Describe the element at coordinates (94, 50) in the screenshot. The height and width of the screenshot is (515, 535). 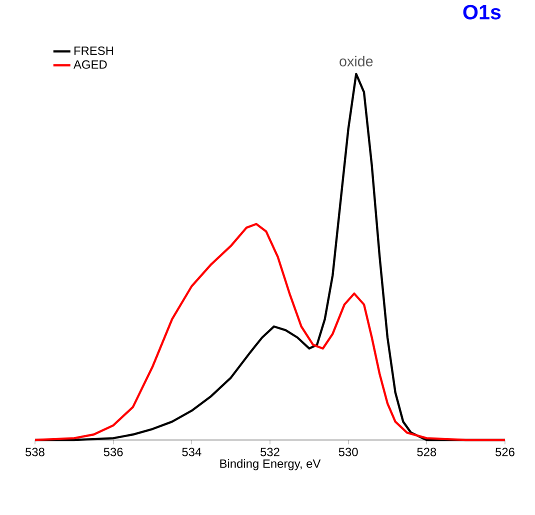
I see `legend-label: FRESH` at that location.